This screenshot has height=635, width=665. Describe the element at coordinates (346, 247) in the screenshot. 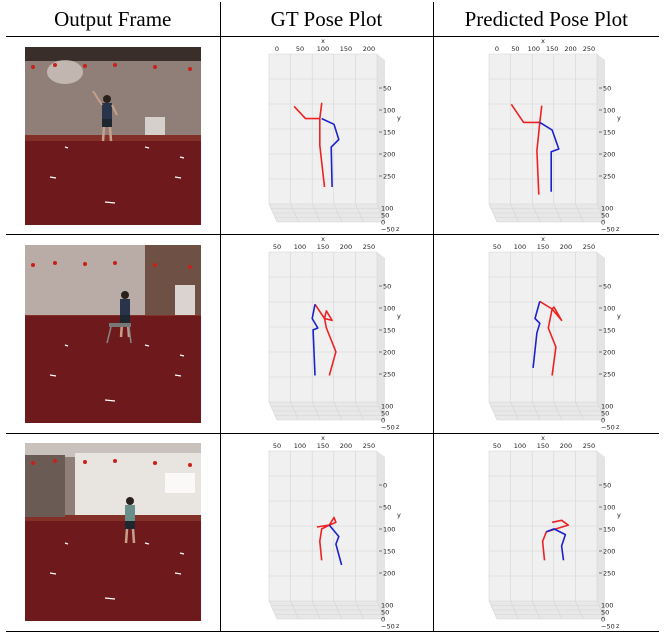

I see `x-tick-label: 200` at that location.